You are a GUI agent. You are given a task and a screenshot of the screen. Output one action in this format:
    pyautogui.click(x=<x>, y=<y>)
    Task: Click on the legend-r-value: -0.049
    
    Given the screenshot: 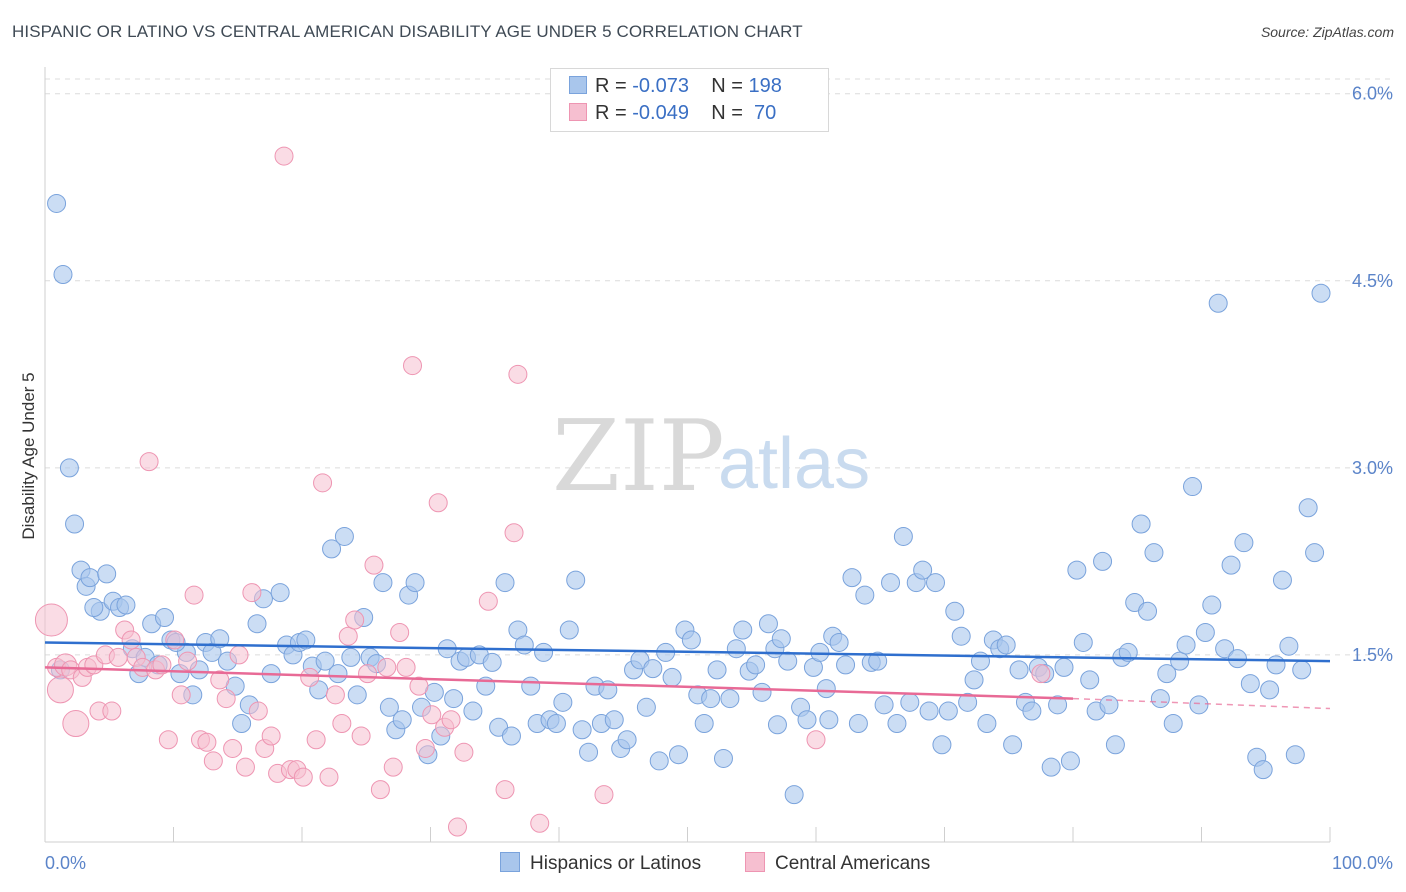 What is the action you would take?
    pyautogui.click(x=660, y=113)
    